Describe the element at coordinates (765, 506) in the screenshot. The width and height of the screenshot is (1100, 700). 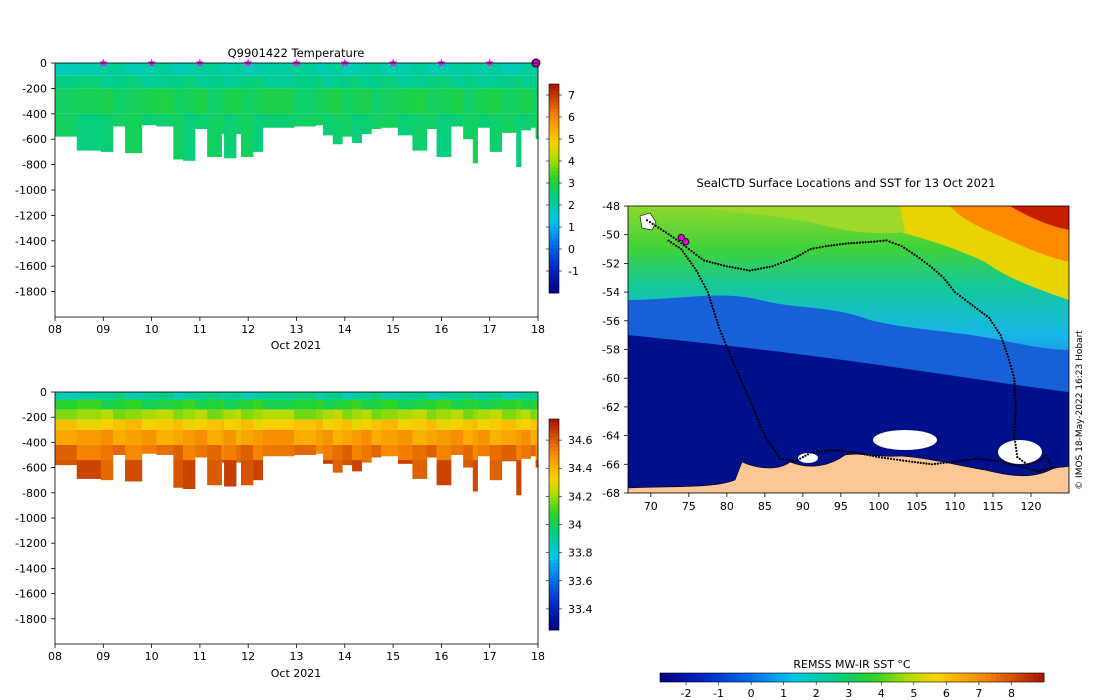
I see `lon-tick-label: 85` at that location.